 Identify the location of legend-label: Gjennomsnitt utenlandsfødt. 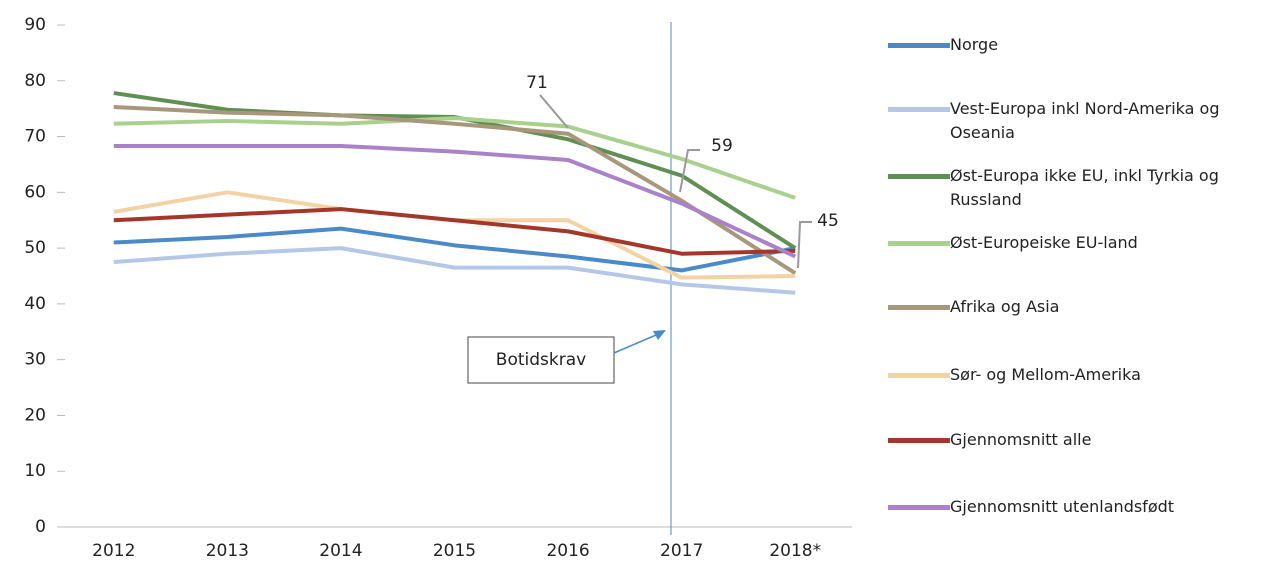
(1062, 506).